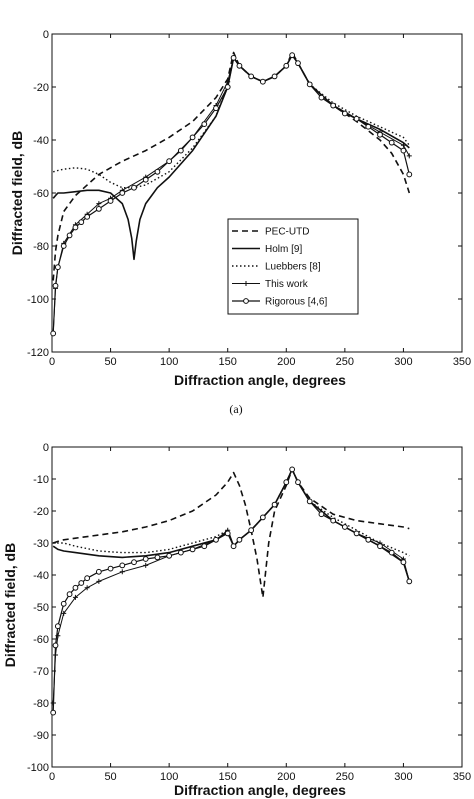  What do you see at coordinates (38, 353) in the screenshot?
I see `y-tick-label: -120` at bounding box center [38, 353].